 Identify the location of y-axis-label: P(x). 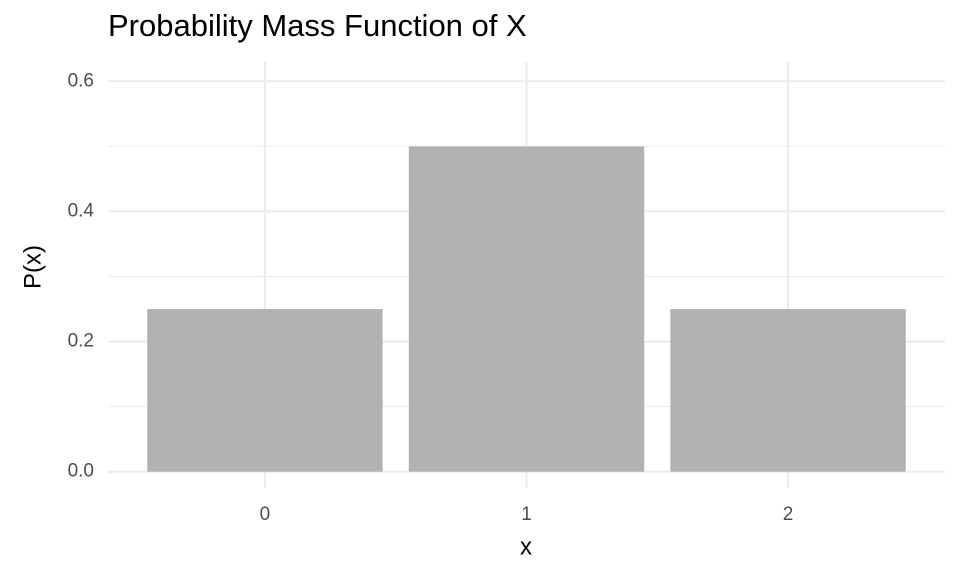
(32, 267).